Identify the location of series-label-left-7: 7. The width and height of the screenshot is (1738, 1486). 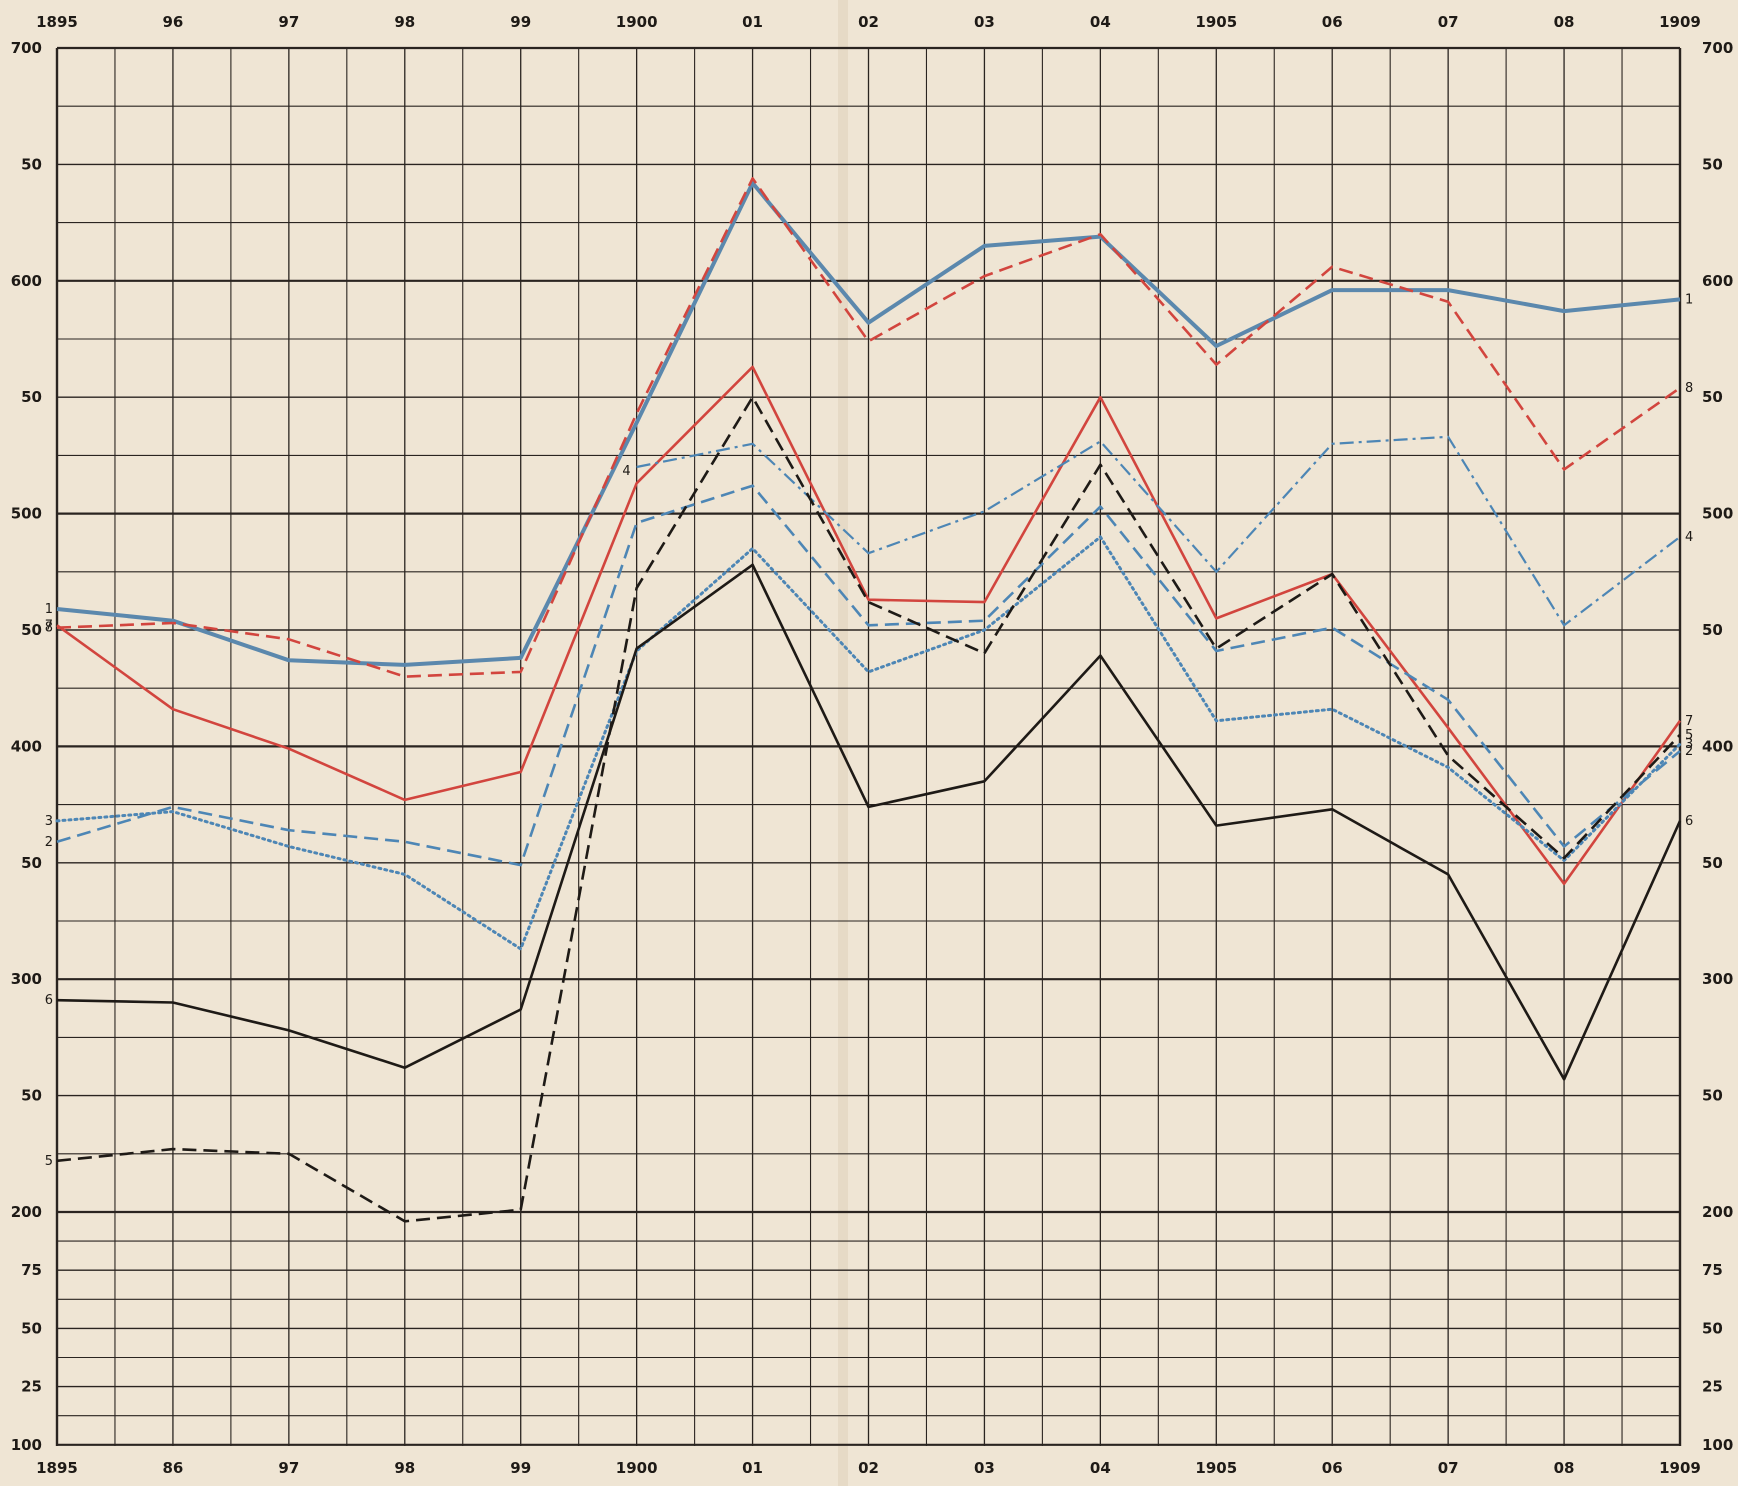
(49, 625).